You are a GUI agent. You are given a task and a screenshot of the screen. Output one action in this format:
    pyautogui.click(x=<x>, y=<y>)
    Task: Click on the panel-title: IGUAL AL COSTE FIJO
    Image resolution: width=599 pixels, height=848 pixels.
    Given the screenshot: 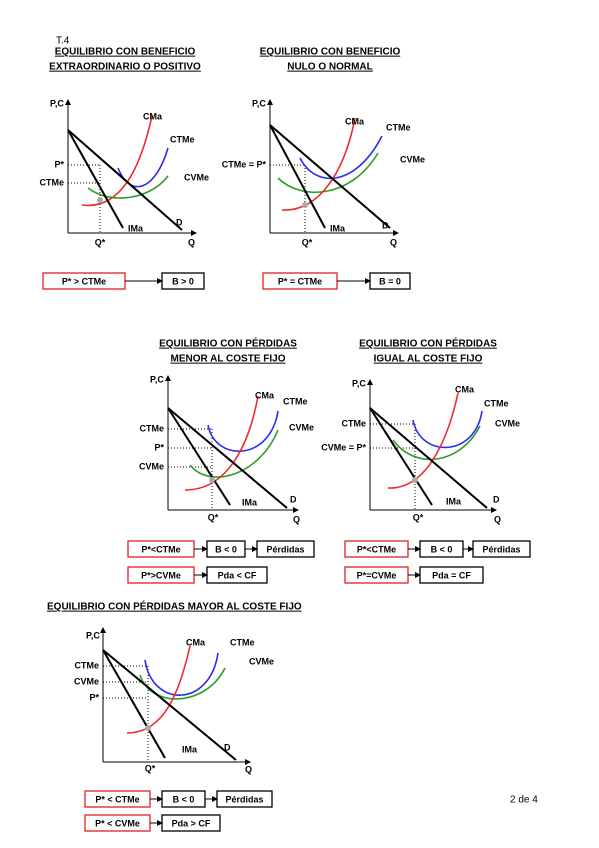 What is the action you would take?
    pyautogui.click(x=428, y=359)
    